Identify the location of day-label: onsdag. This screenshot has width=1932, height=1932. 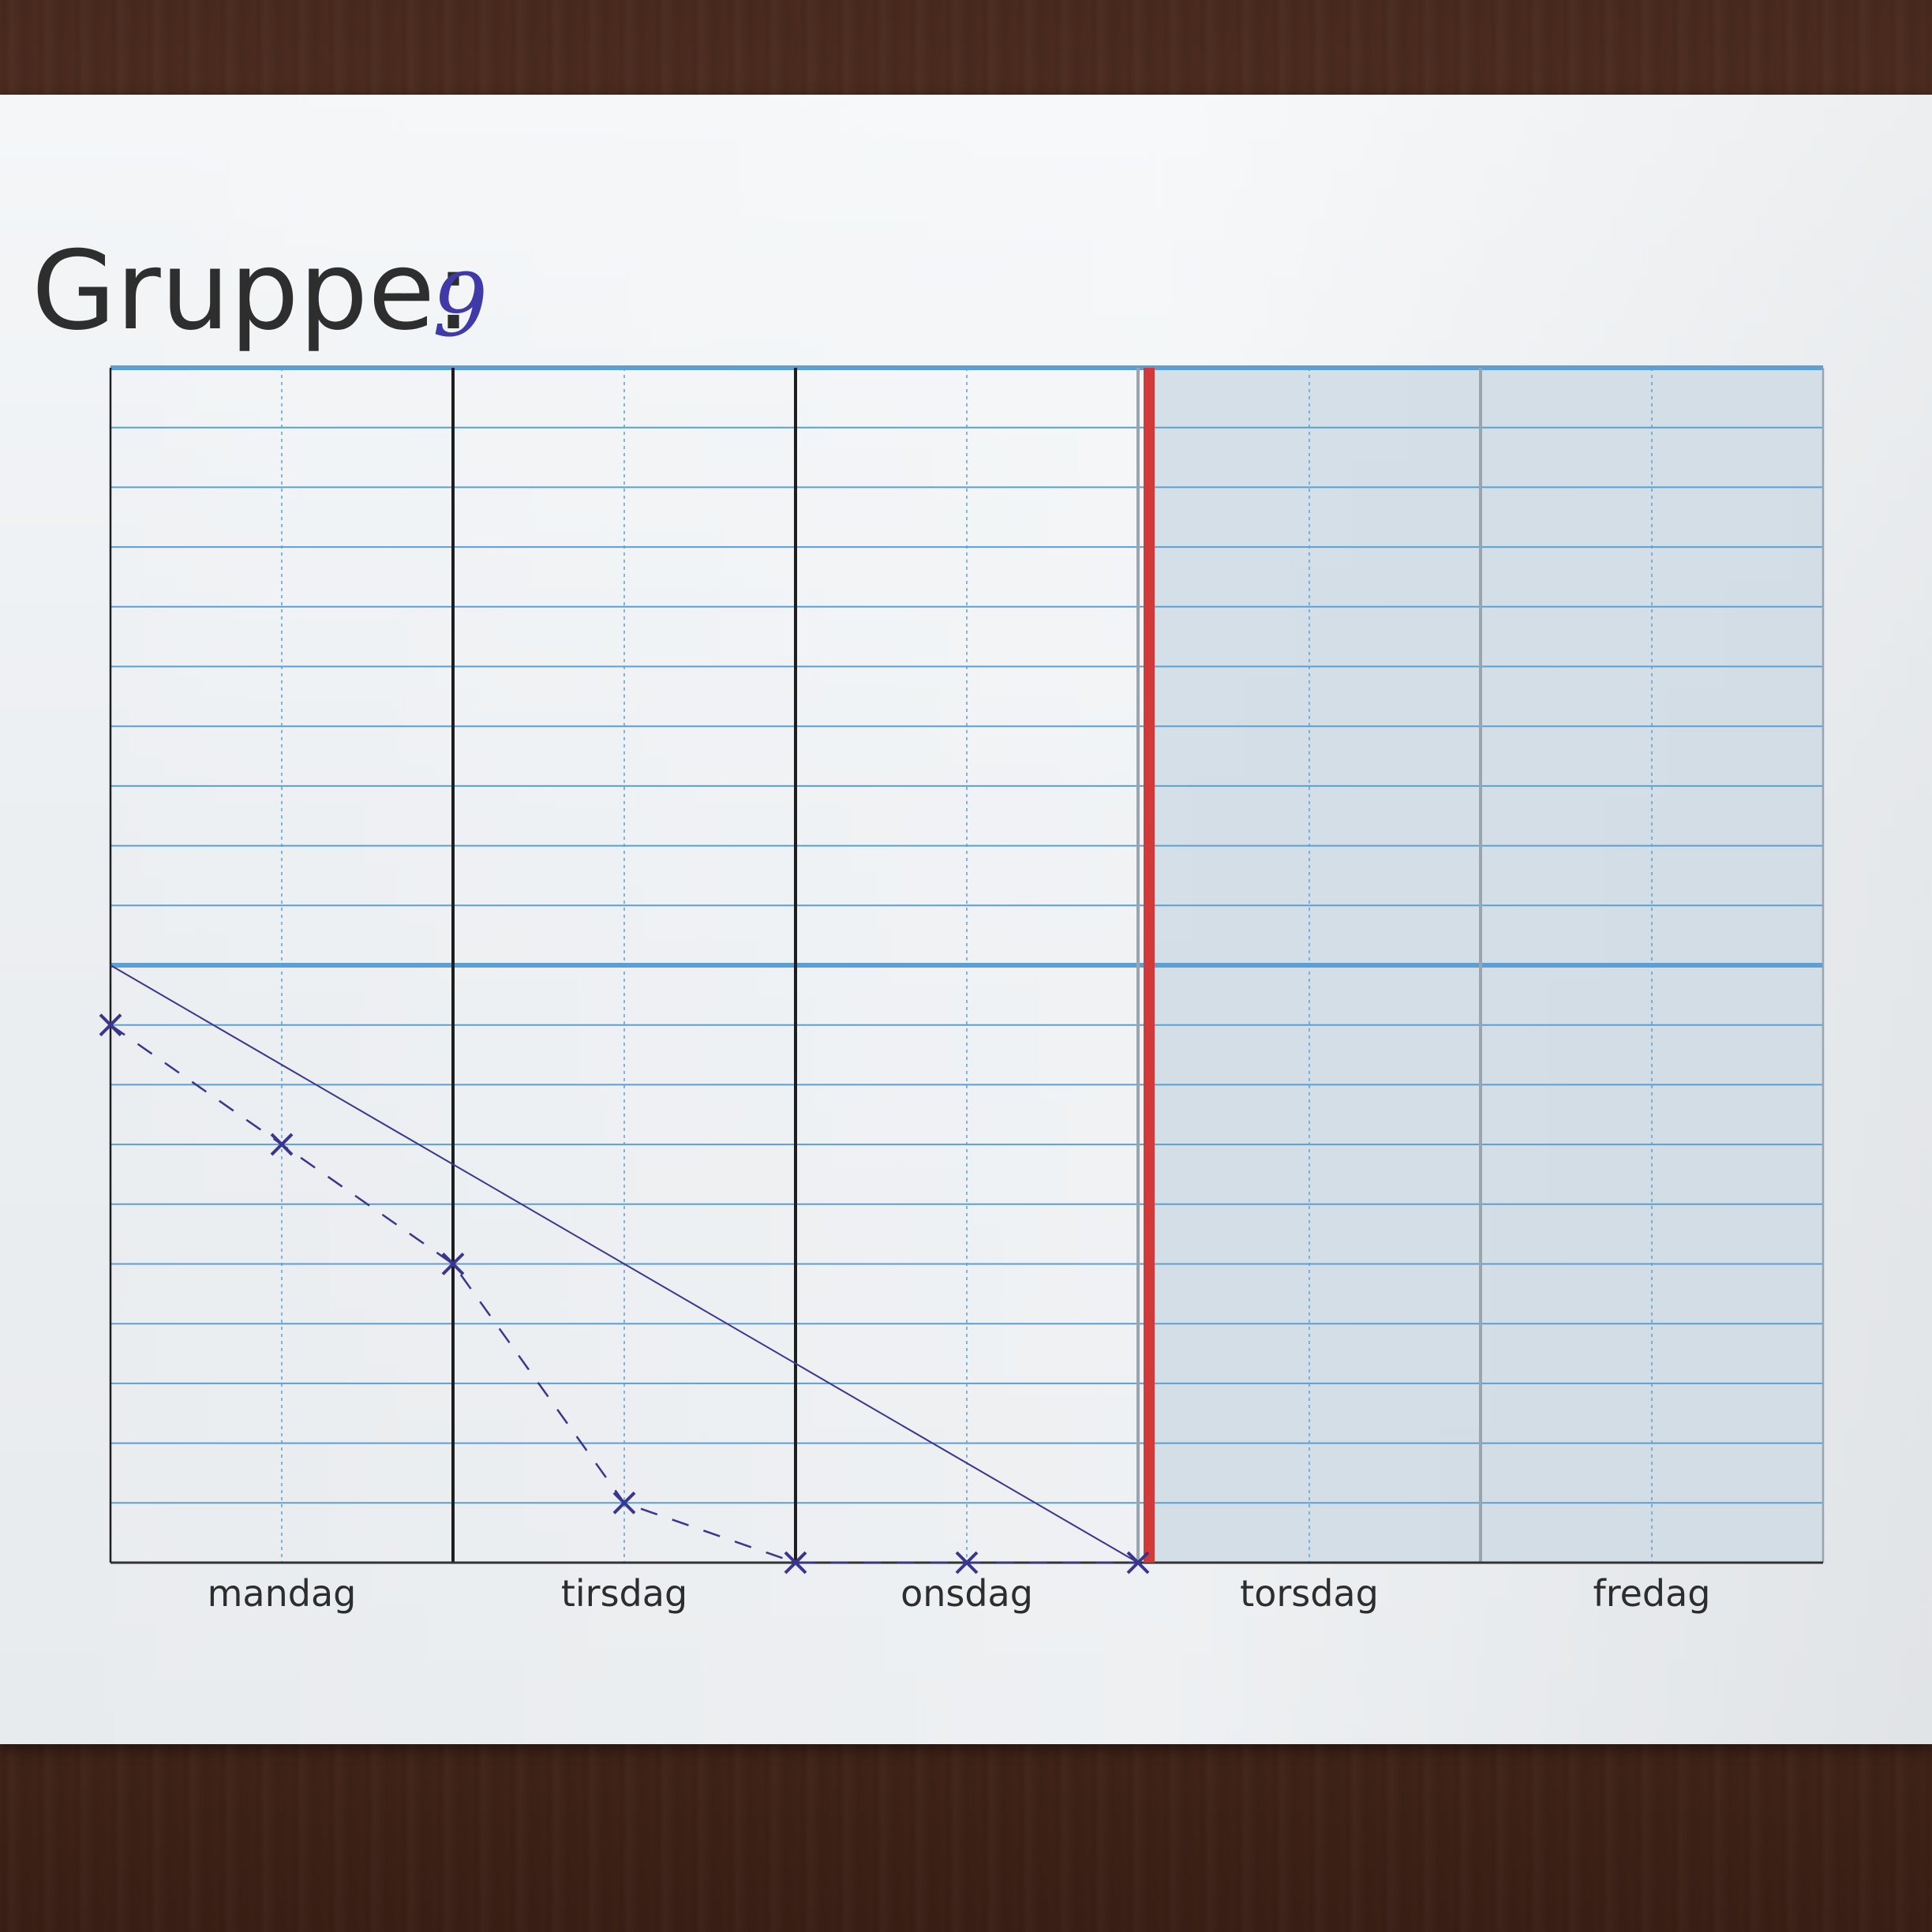
(966, 1593).